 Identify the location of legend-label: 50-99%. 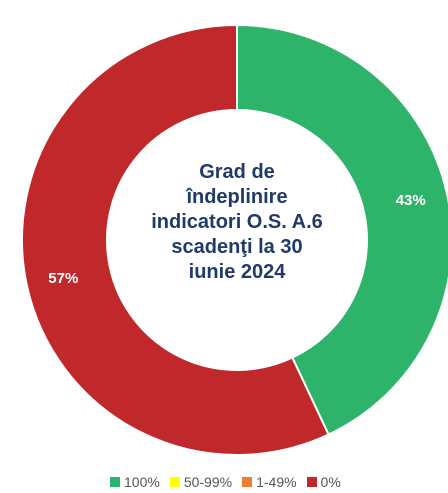
(208, 482).